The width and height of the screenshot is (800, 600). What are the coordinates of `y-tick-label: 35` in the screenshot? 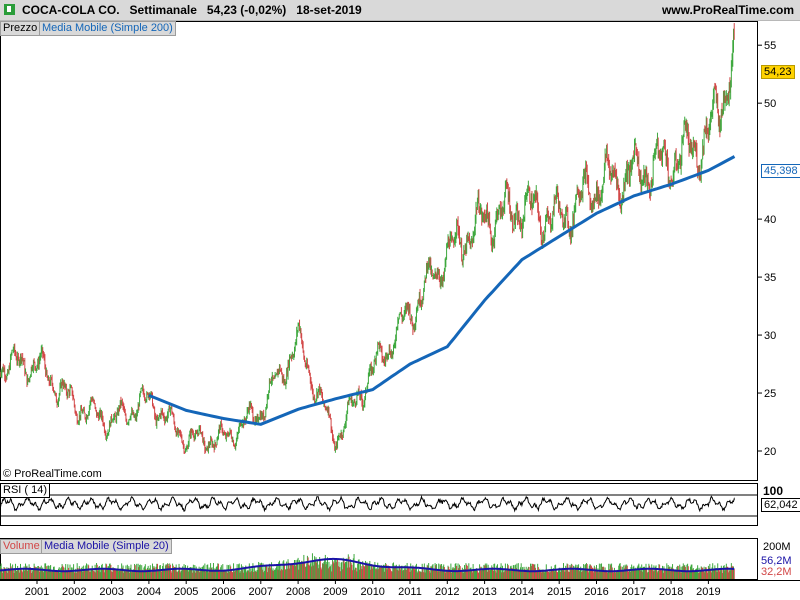 It's located at (770, 278).